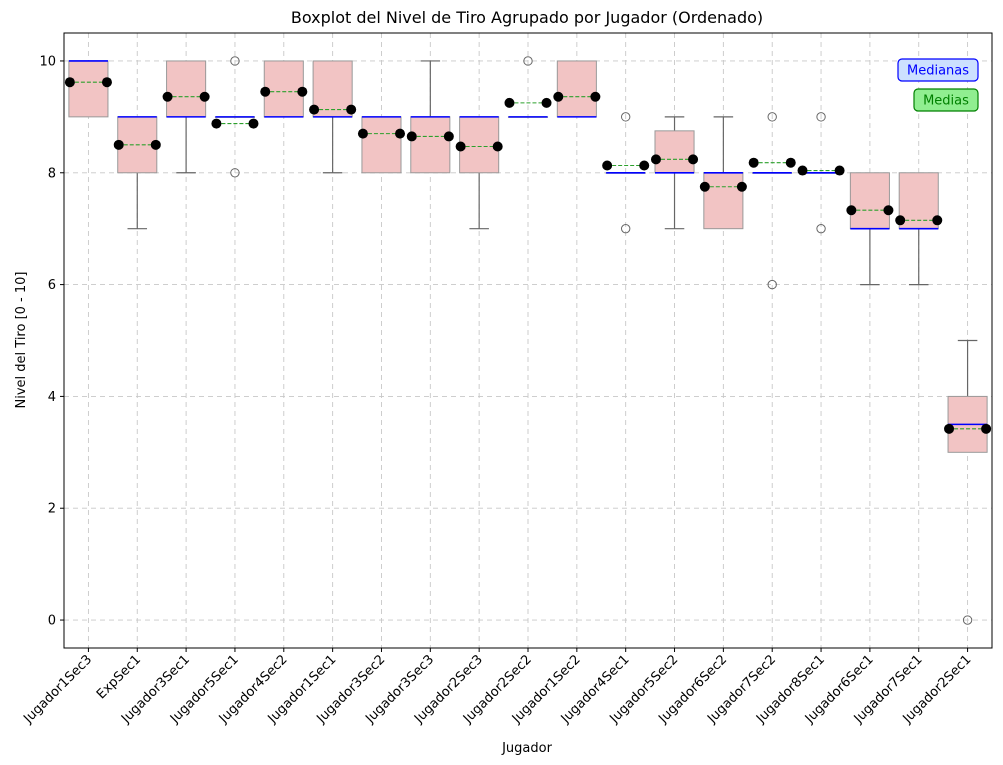 The width and height of the screenshot is (1003, 765). I want to click on box-Jugador3Sec3, so click(430, 117).